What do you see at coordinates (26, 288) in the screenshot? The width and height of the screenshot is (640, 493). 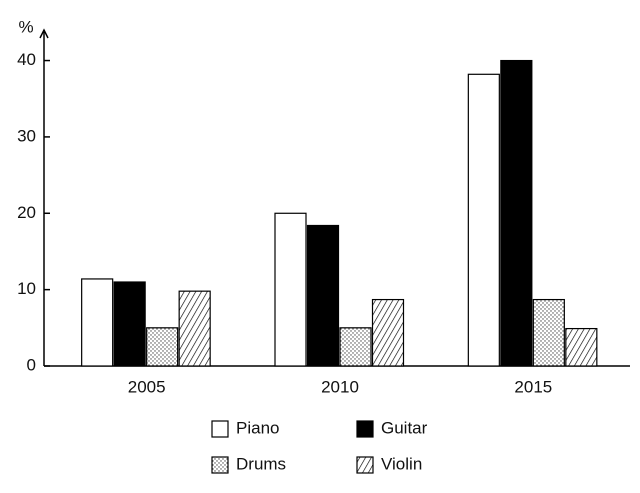 I see `y-tick-label: 10` at bounding box center [26, 288].